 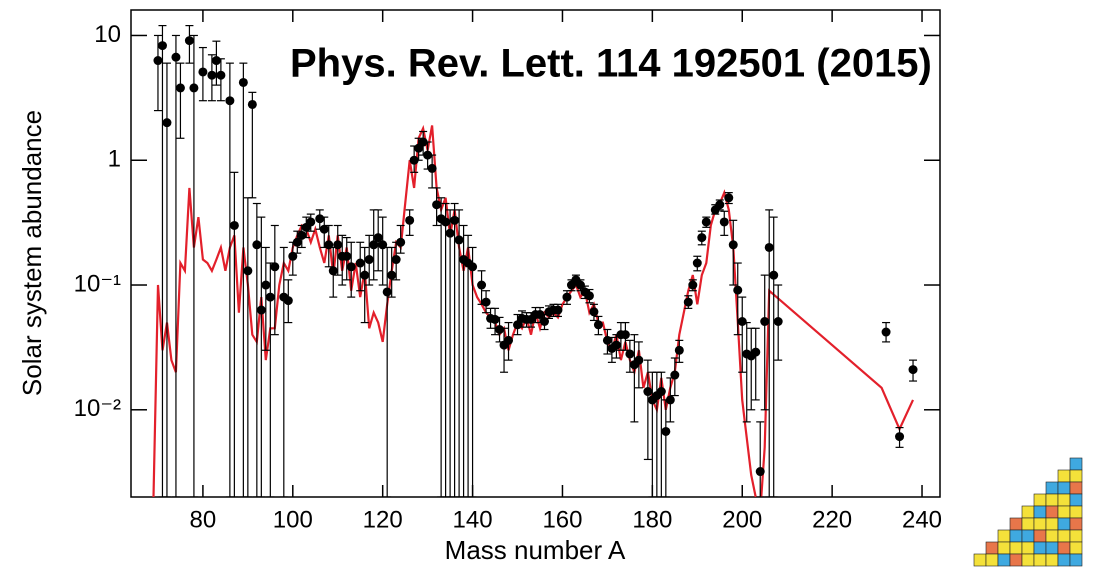 I want to click on chart-title: Phys. Rev. Lett. 114 192501 (2015), so click(x=611, y=64).